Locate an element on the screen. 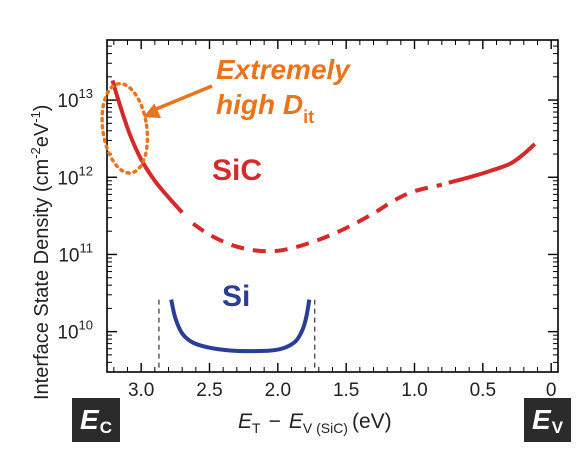 The width and height of the screenshot is (581, 454). high-dit-ellipse is located at coordinates (125, 128).